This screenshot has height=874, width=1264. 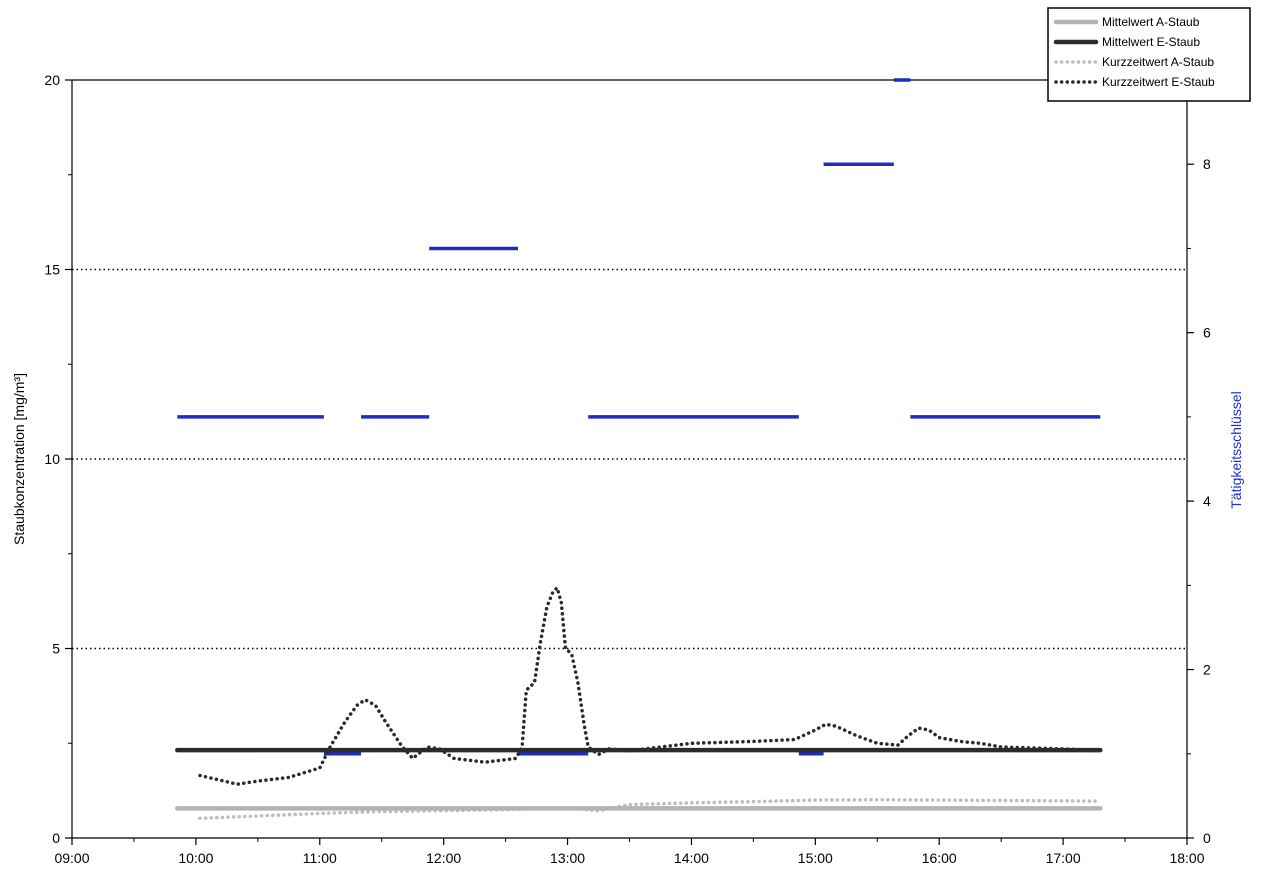 I want to click on y-axis-title: Staubkonzentration [mg/m³], so click(x=19, y=459).